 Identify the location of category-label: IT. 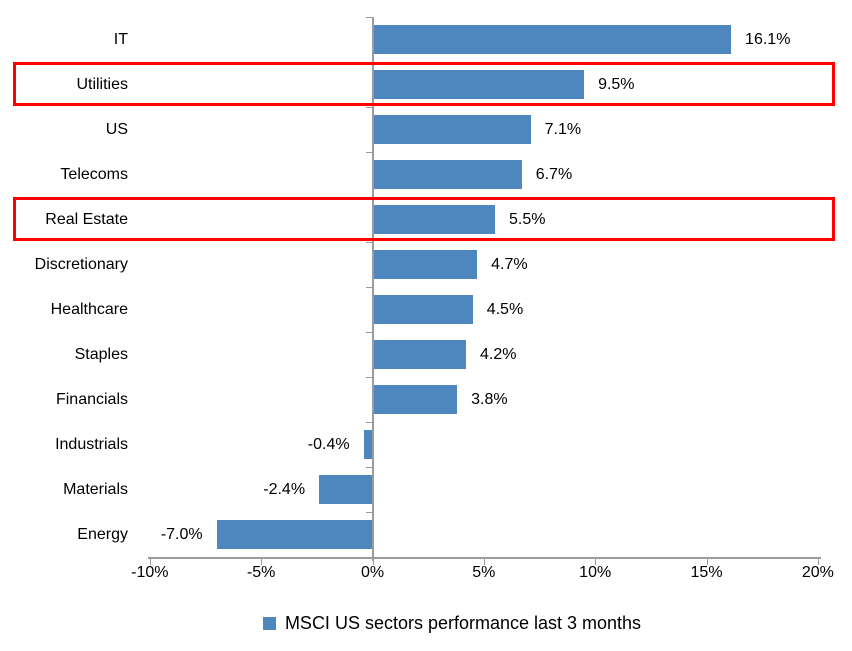
(120, 39).